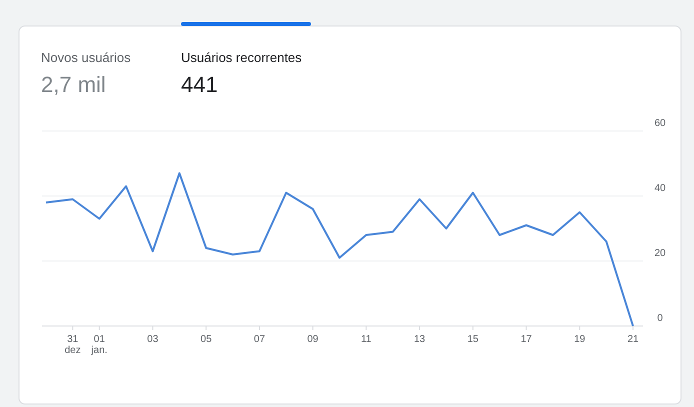 The height and width of the screenshot is (407, 694). What do you see at coordinates (526, 339) in the screenshot?
I see `x-tick-label: 17` at bounding box center [526, 339].